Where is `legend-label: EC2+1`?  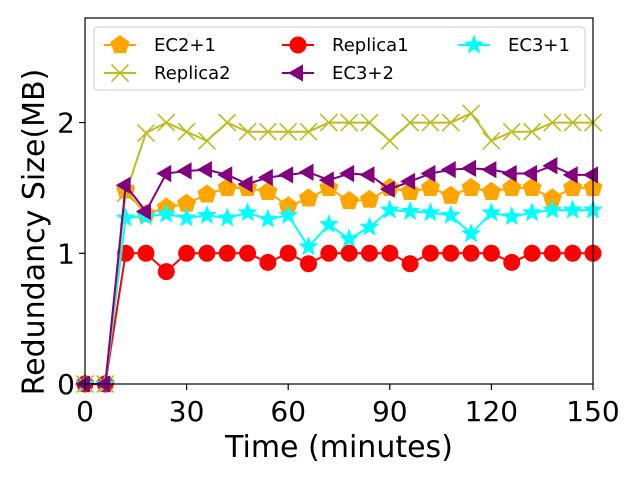 legend-label: EC2+1 is located at coordinates (185, 45).